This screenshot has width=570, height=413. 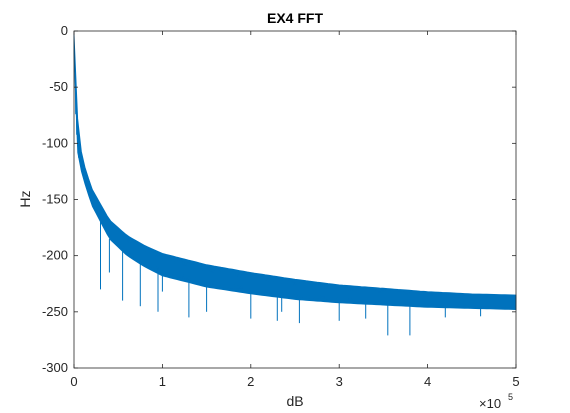 I want to click on x-tick-label: 3, so click(x=339, y=381).